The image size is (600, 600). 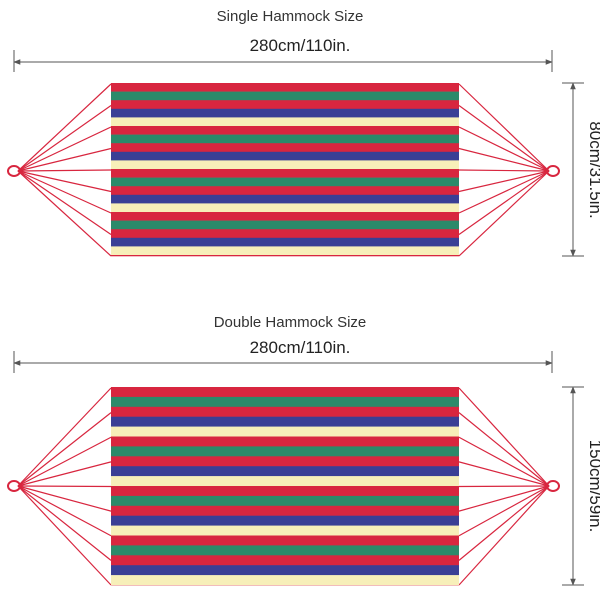 I want to click on single-hammock-title: Single Hammock Size, so click(x=290, y=16).